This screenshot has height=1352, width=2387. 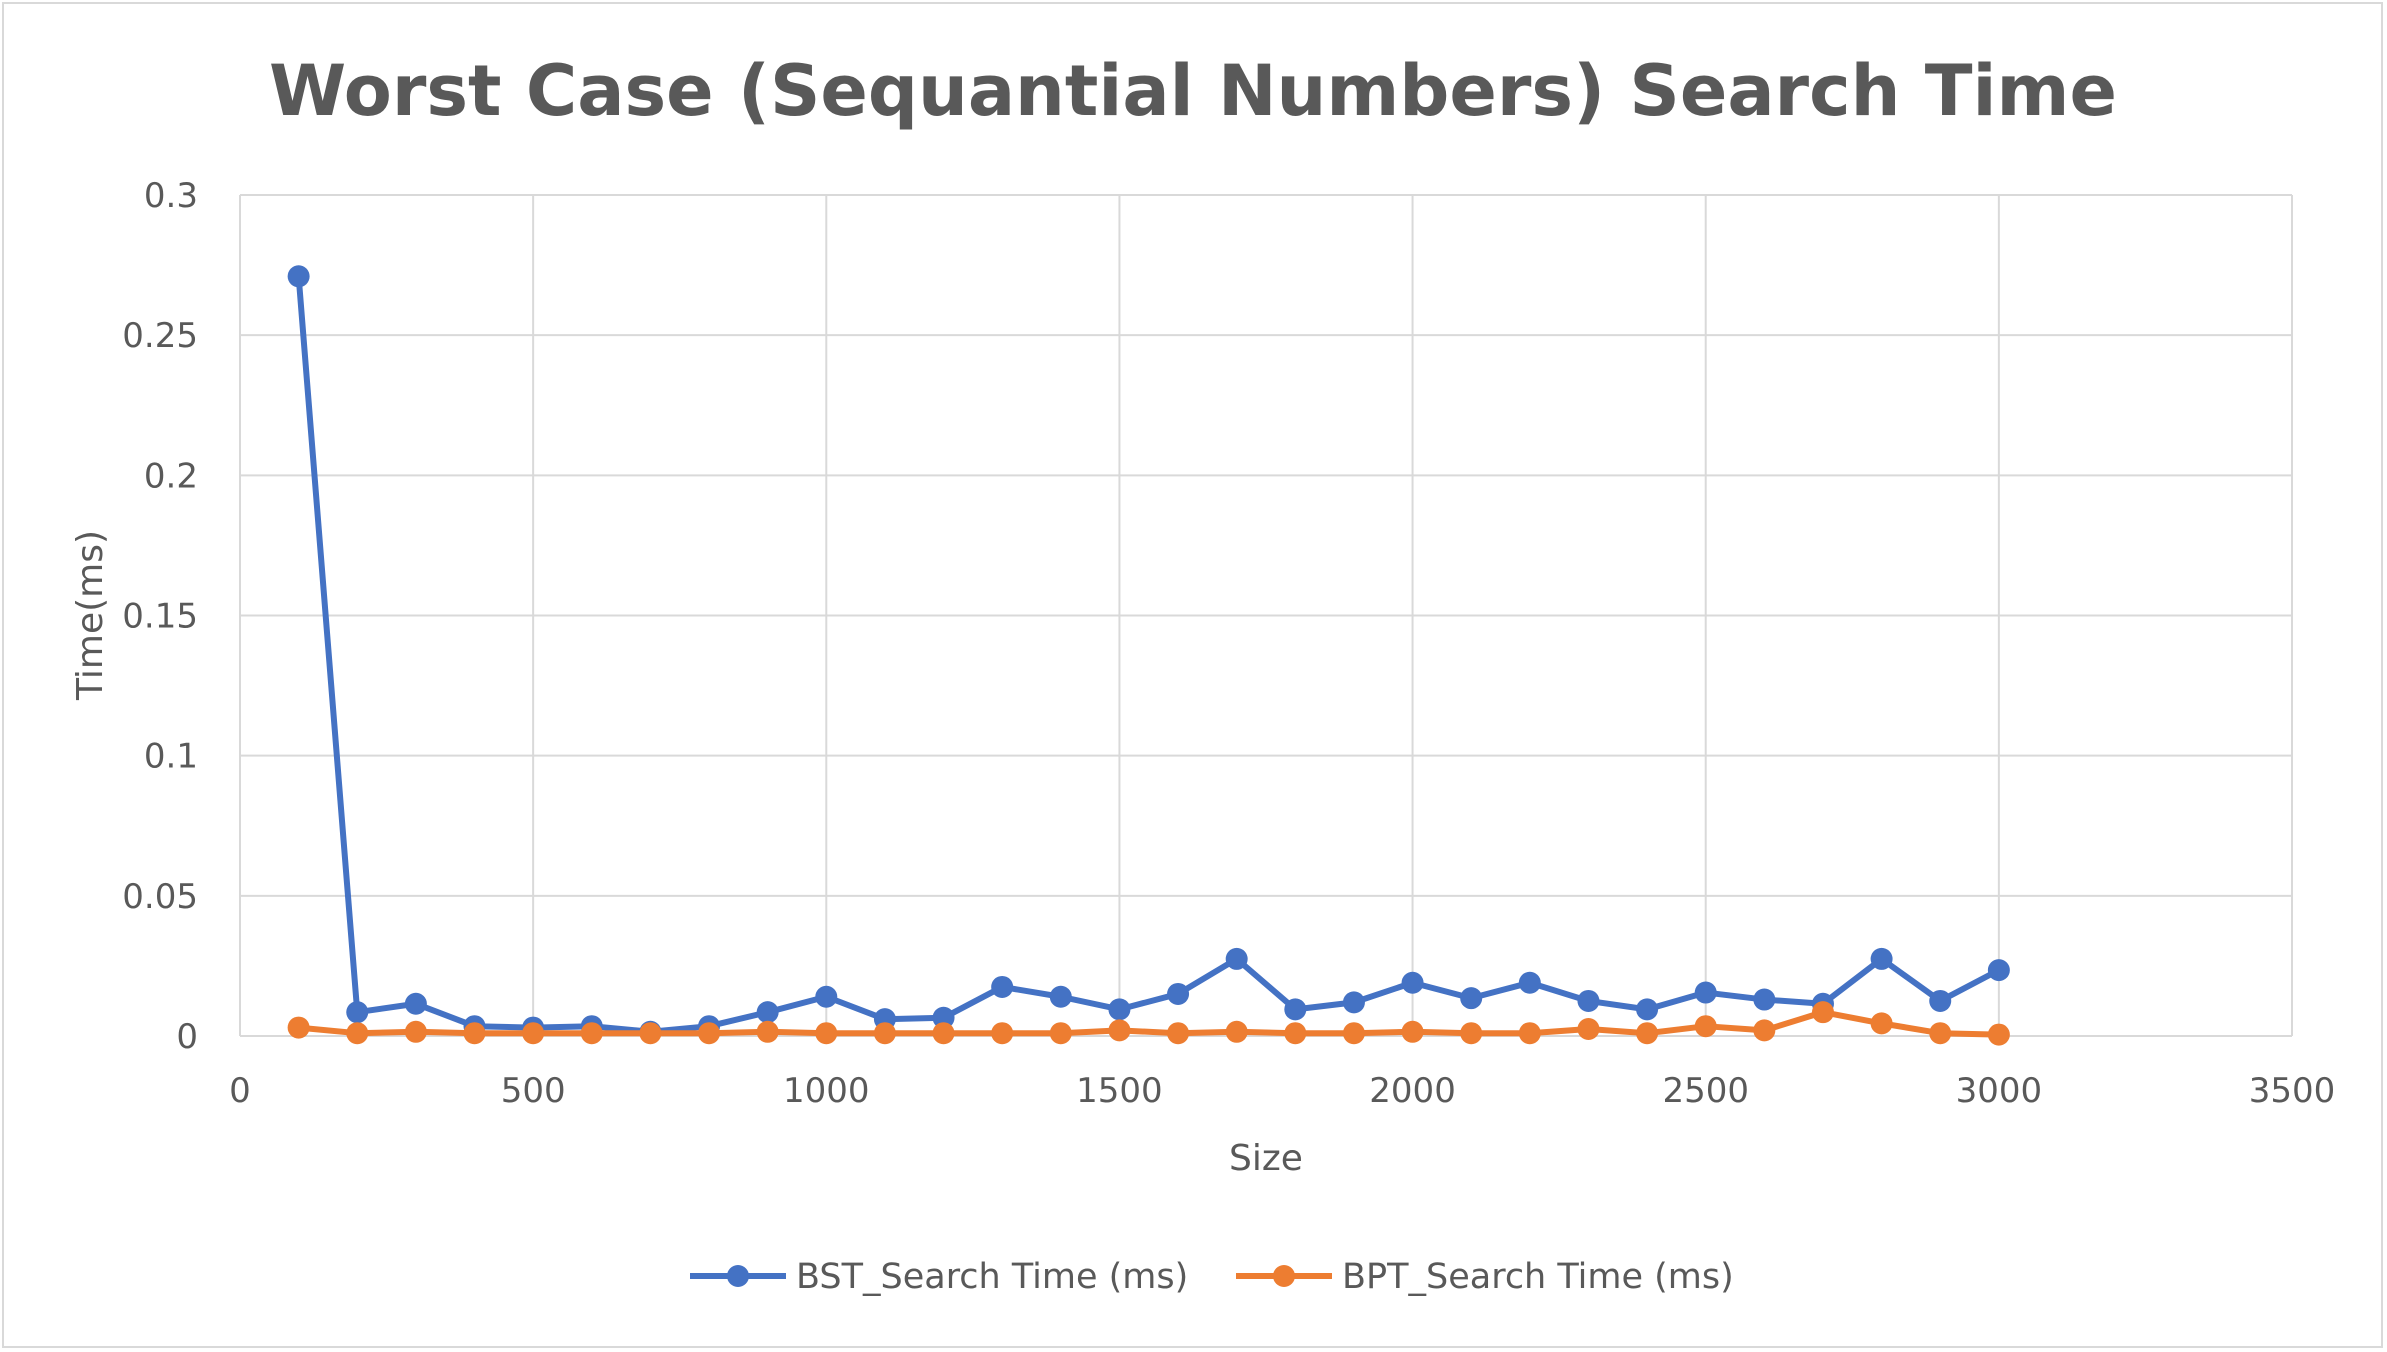 What do you see at coordinates (160, 336) in the screenshot?
I see `y-tick-label: 0.25` at bounding box center [160, 336].